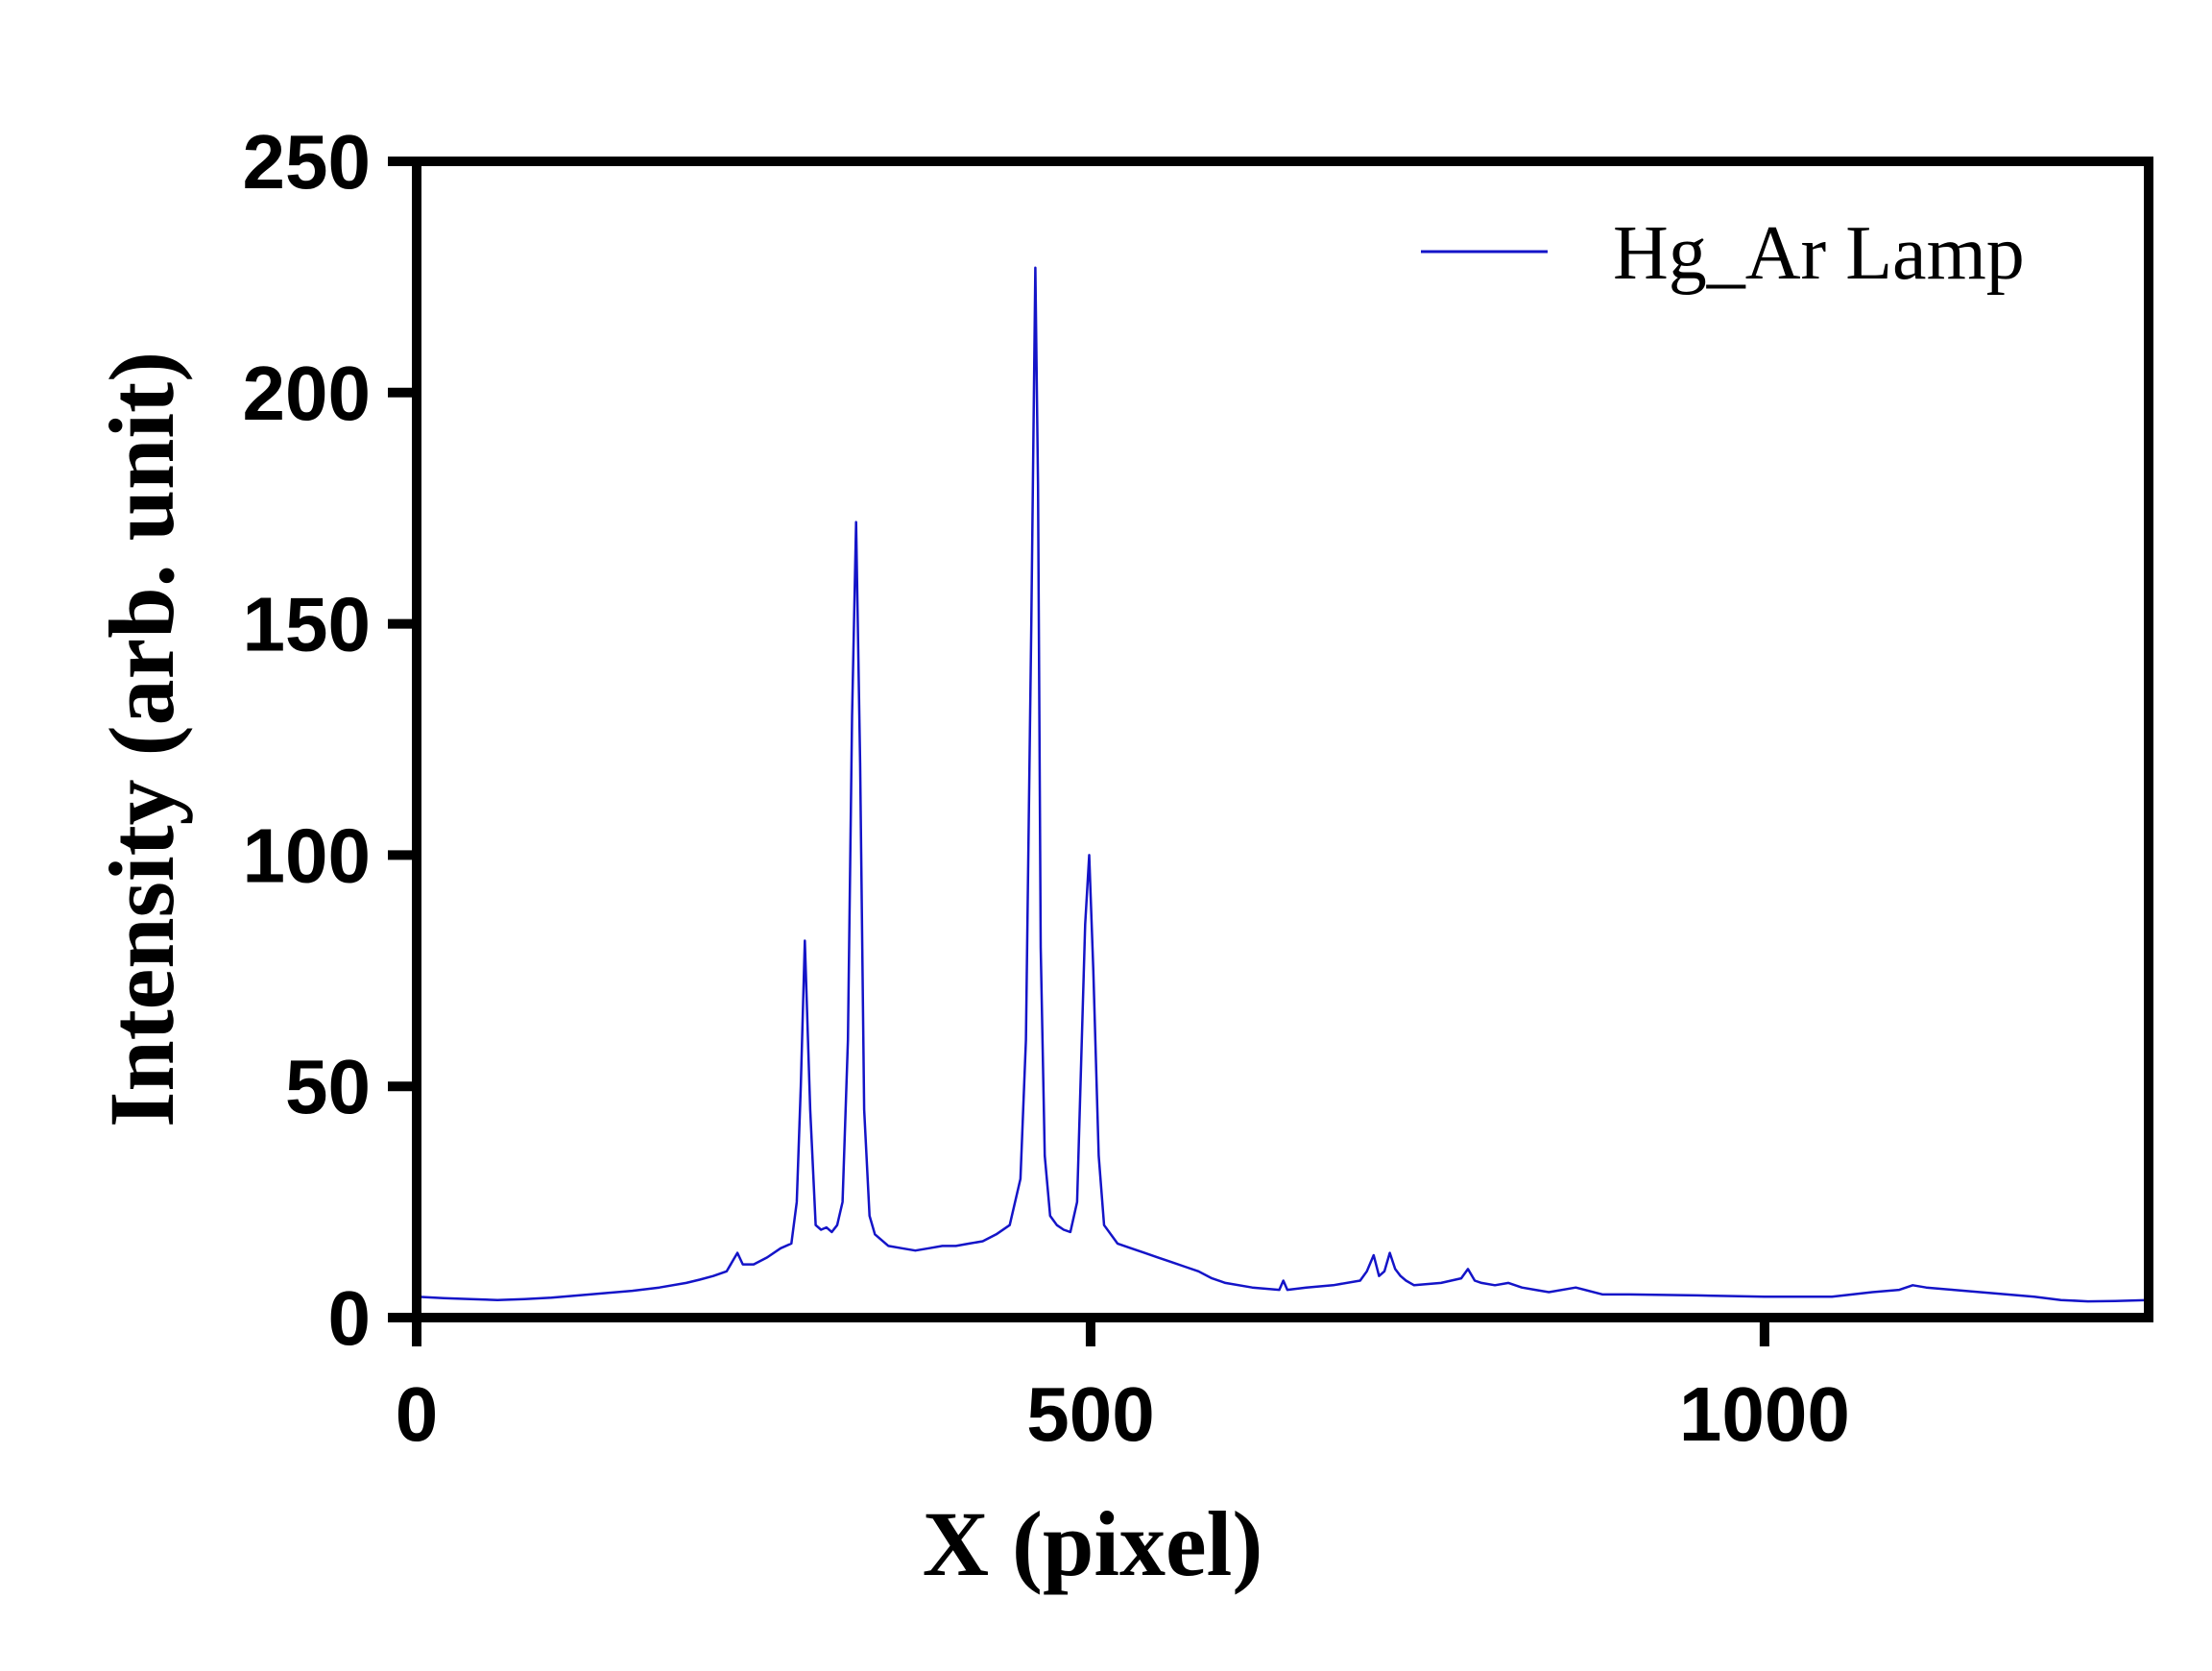  What do you see at coordinates (307, 625) in the screenshot?
I see `y-tick-label: 150` at bounding box center [307, 625].